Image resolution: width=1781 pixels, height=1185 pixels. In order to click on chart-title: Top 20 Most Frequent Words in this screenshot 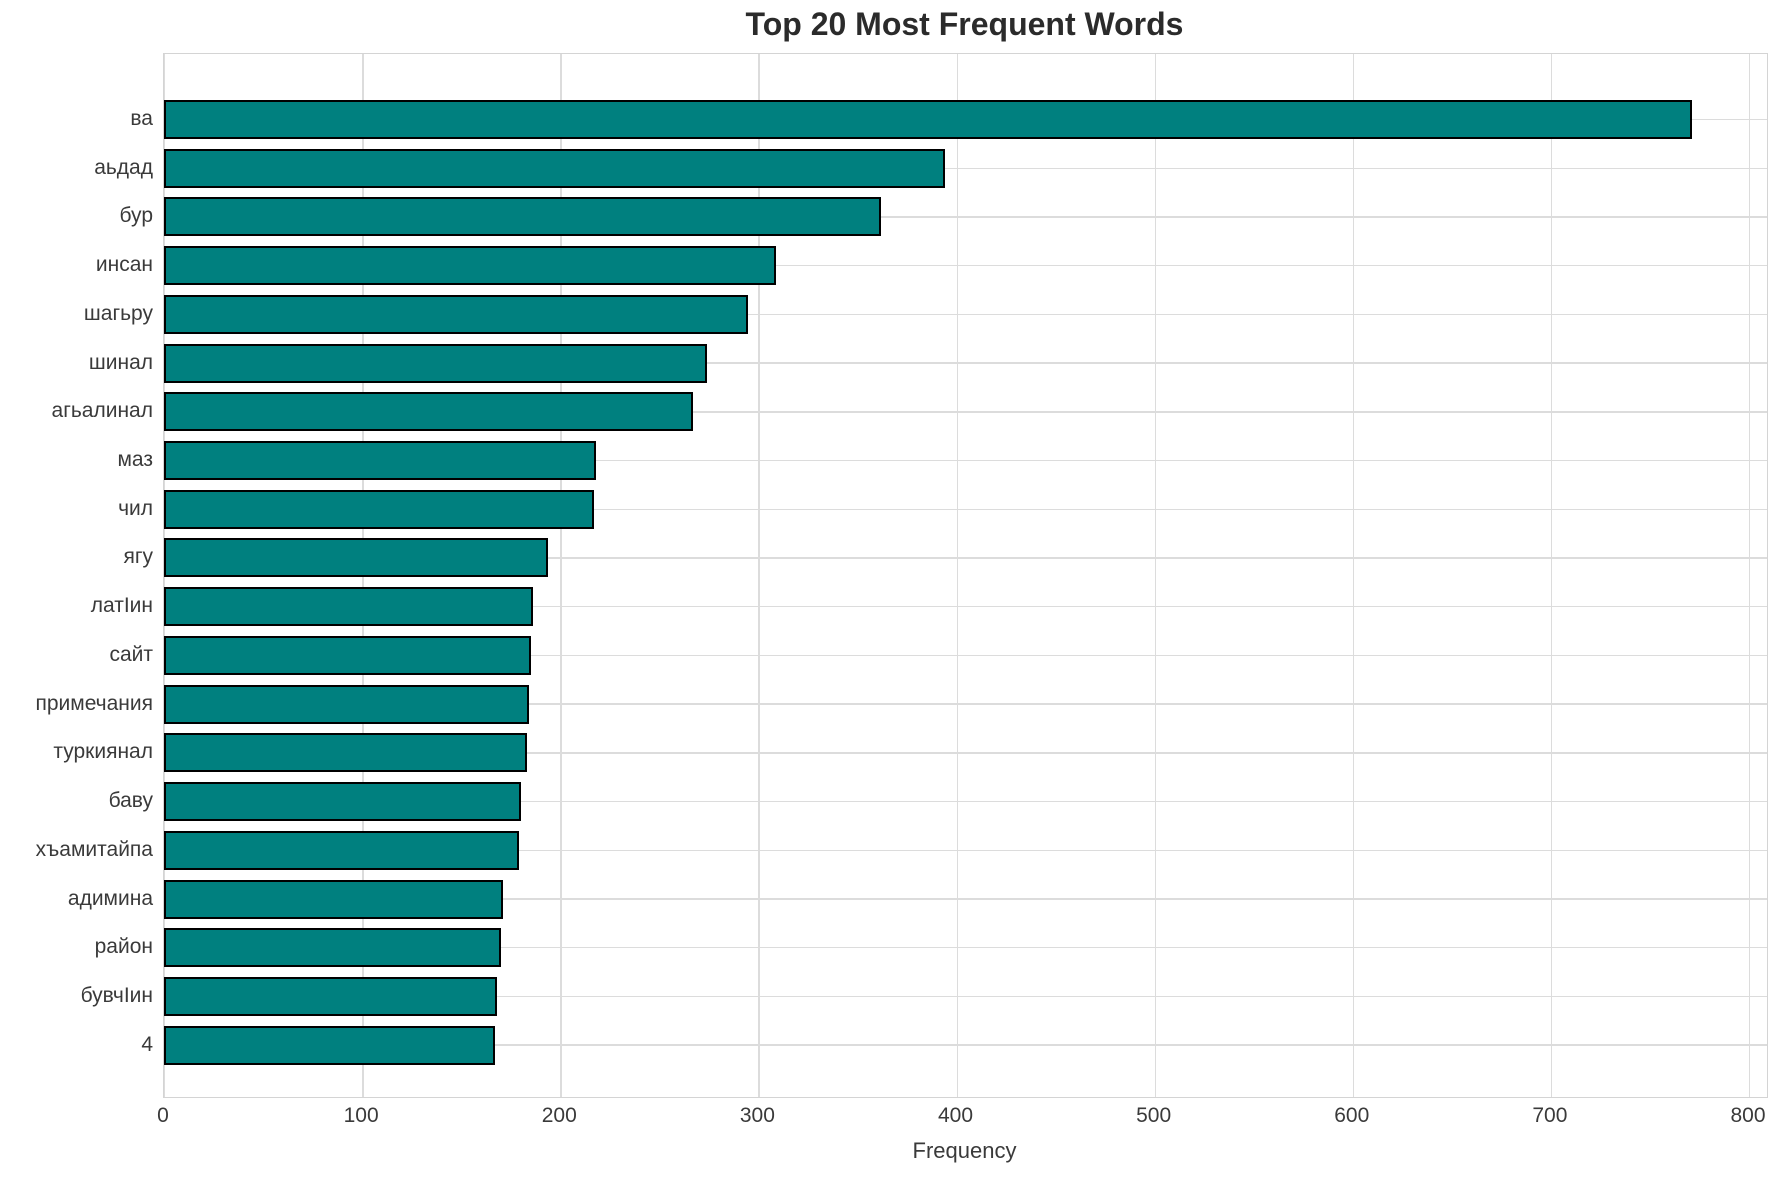, I will do `click(964, 24)`.